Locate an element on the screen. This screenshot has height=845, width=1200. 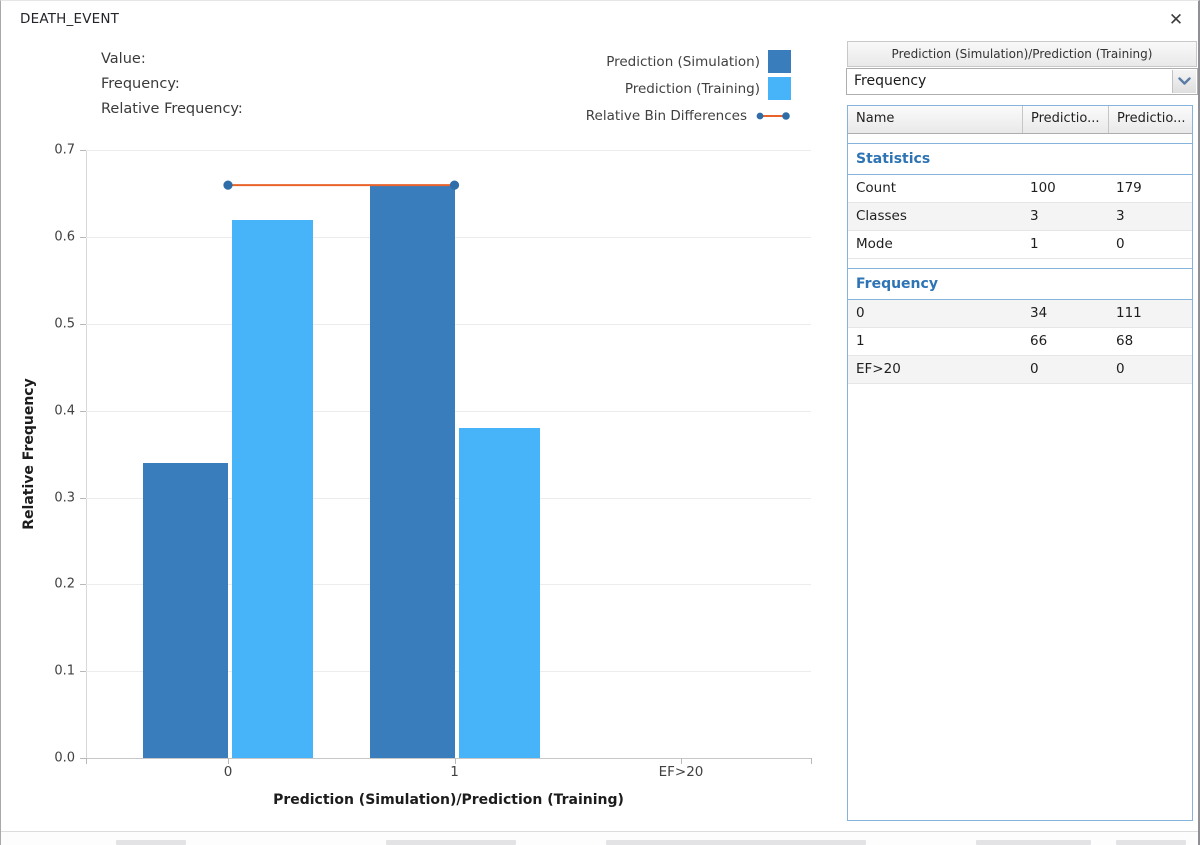
hover-readout: Value: Frequency: Relative Frequency: is located at coordinates (172, 84).